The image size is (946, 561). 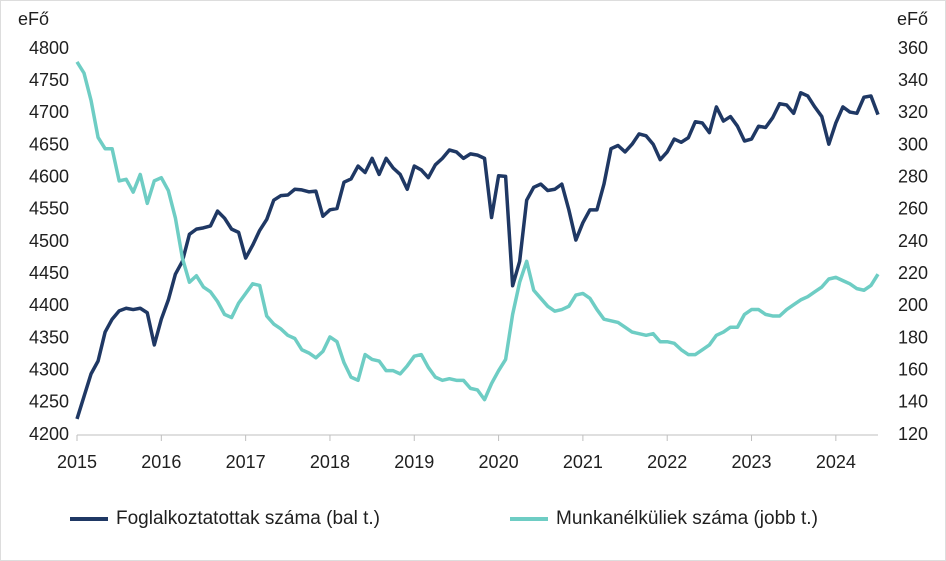 I want to click on x-tick-label: 2018, so click(x=330, y=462).